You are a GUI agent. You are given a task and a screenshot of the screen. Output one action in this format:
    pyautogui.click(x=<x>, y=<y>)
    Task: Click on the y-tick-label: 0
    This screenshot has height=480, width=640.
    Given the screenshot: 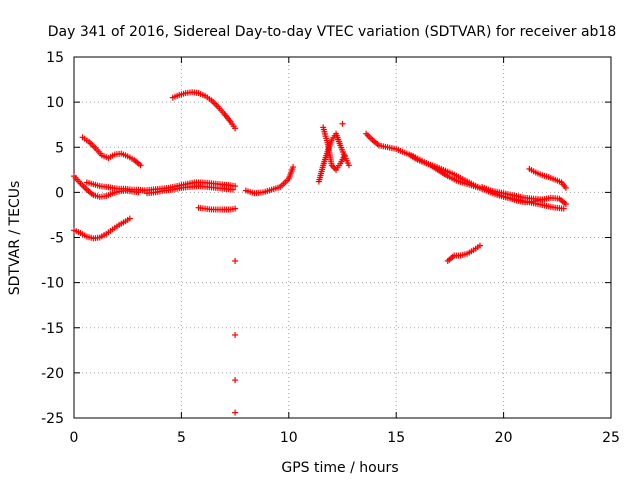 What is the action you would take?
    pyautogui.click(x=59, y=193)
    